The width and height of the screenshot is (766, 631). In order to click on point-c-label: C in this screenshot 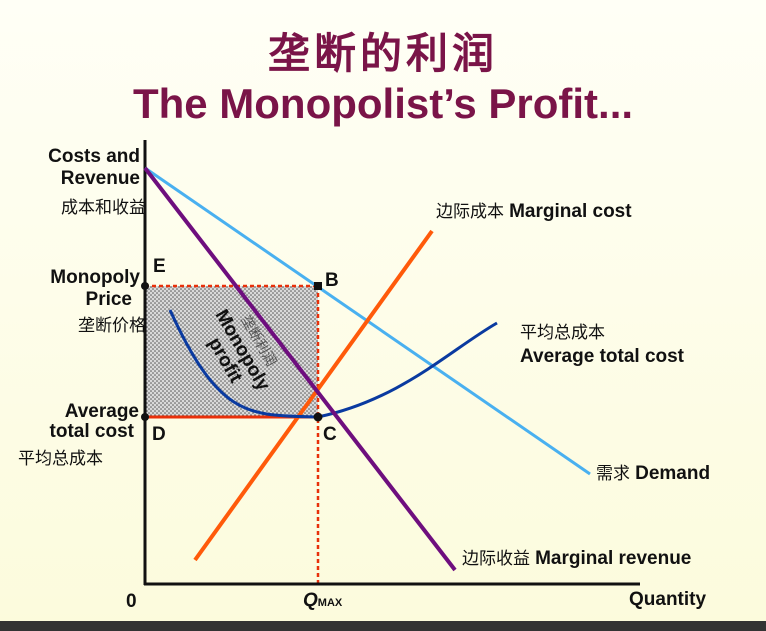, I will do `click(330, 434)`.